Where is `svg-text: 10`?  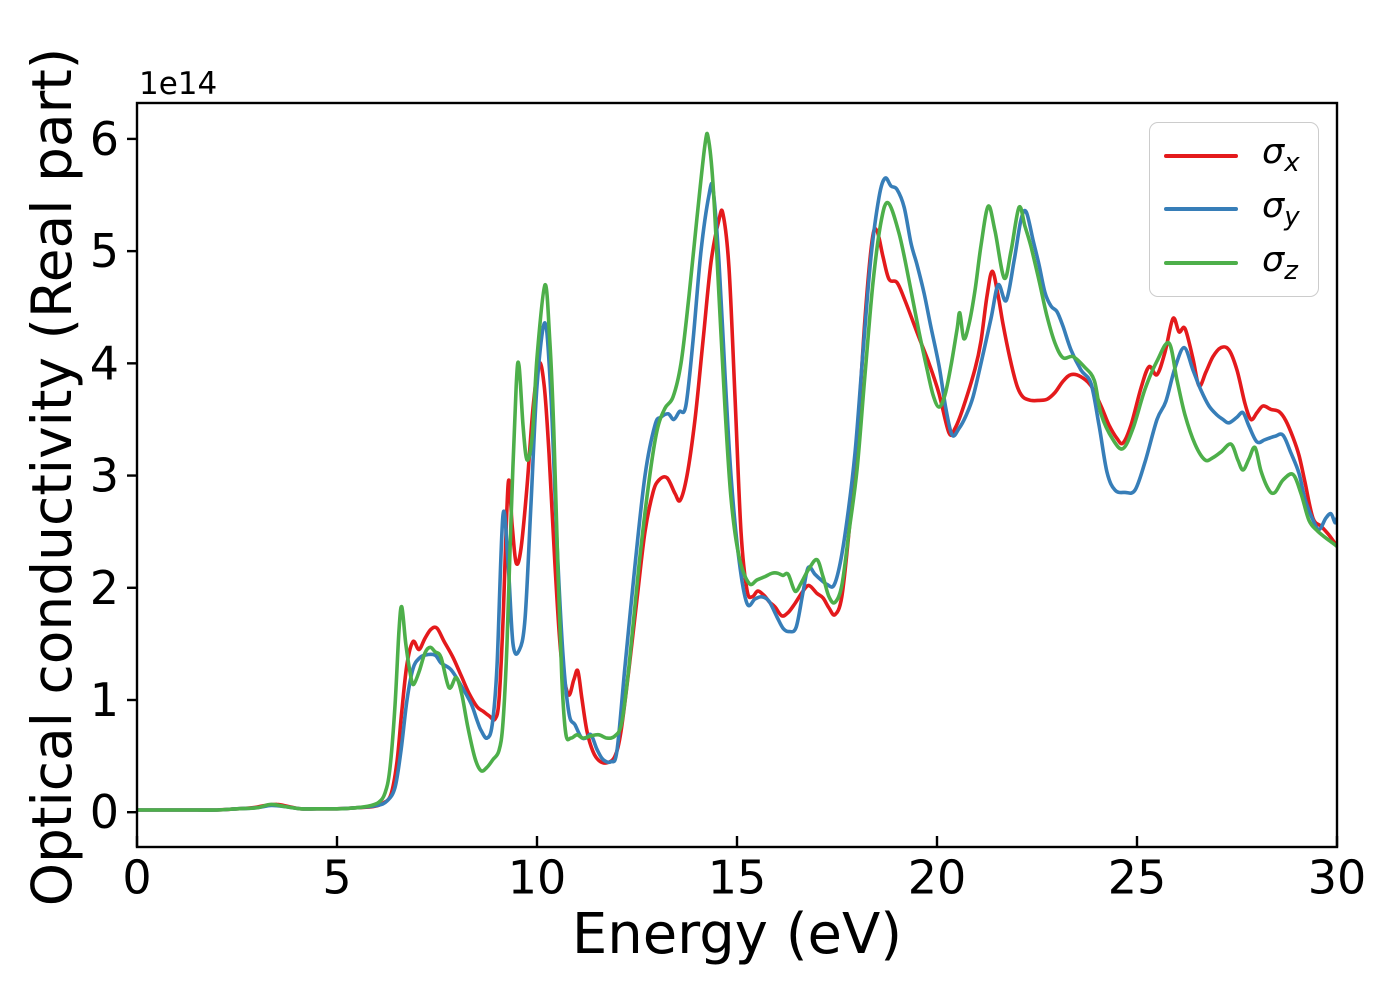 svg-text: 10 is located at coordinates (537, 877).